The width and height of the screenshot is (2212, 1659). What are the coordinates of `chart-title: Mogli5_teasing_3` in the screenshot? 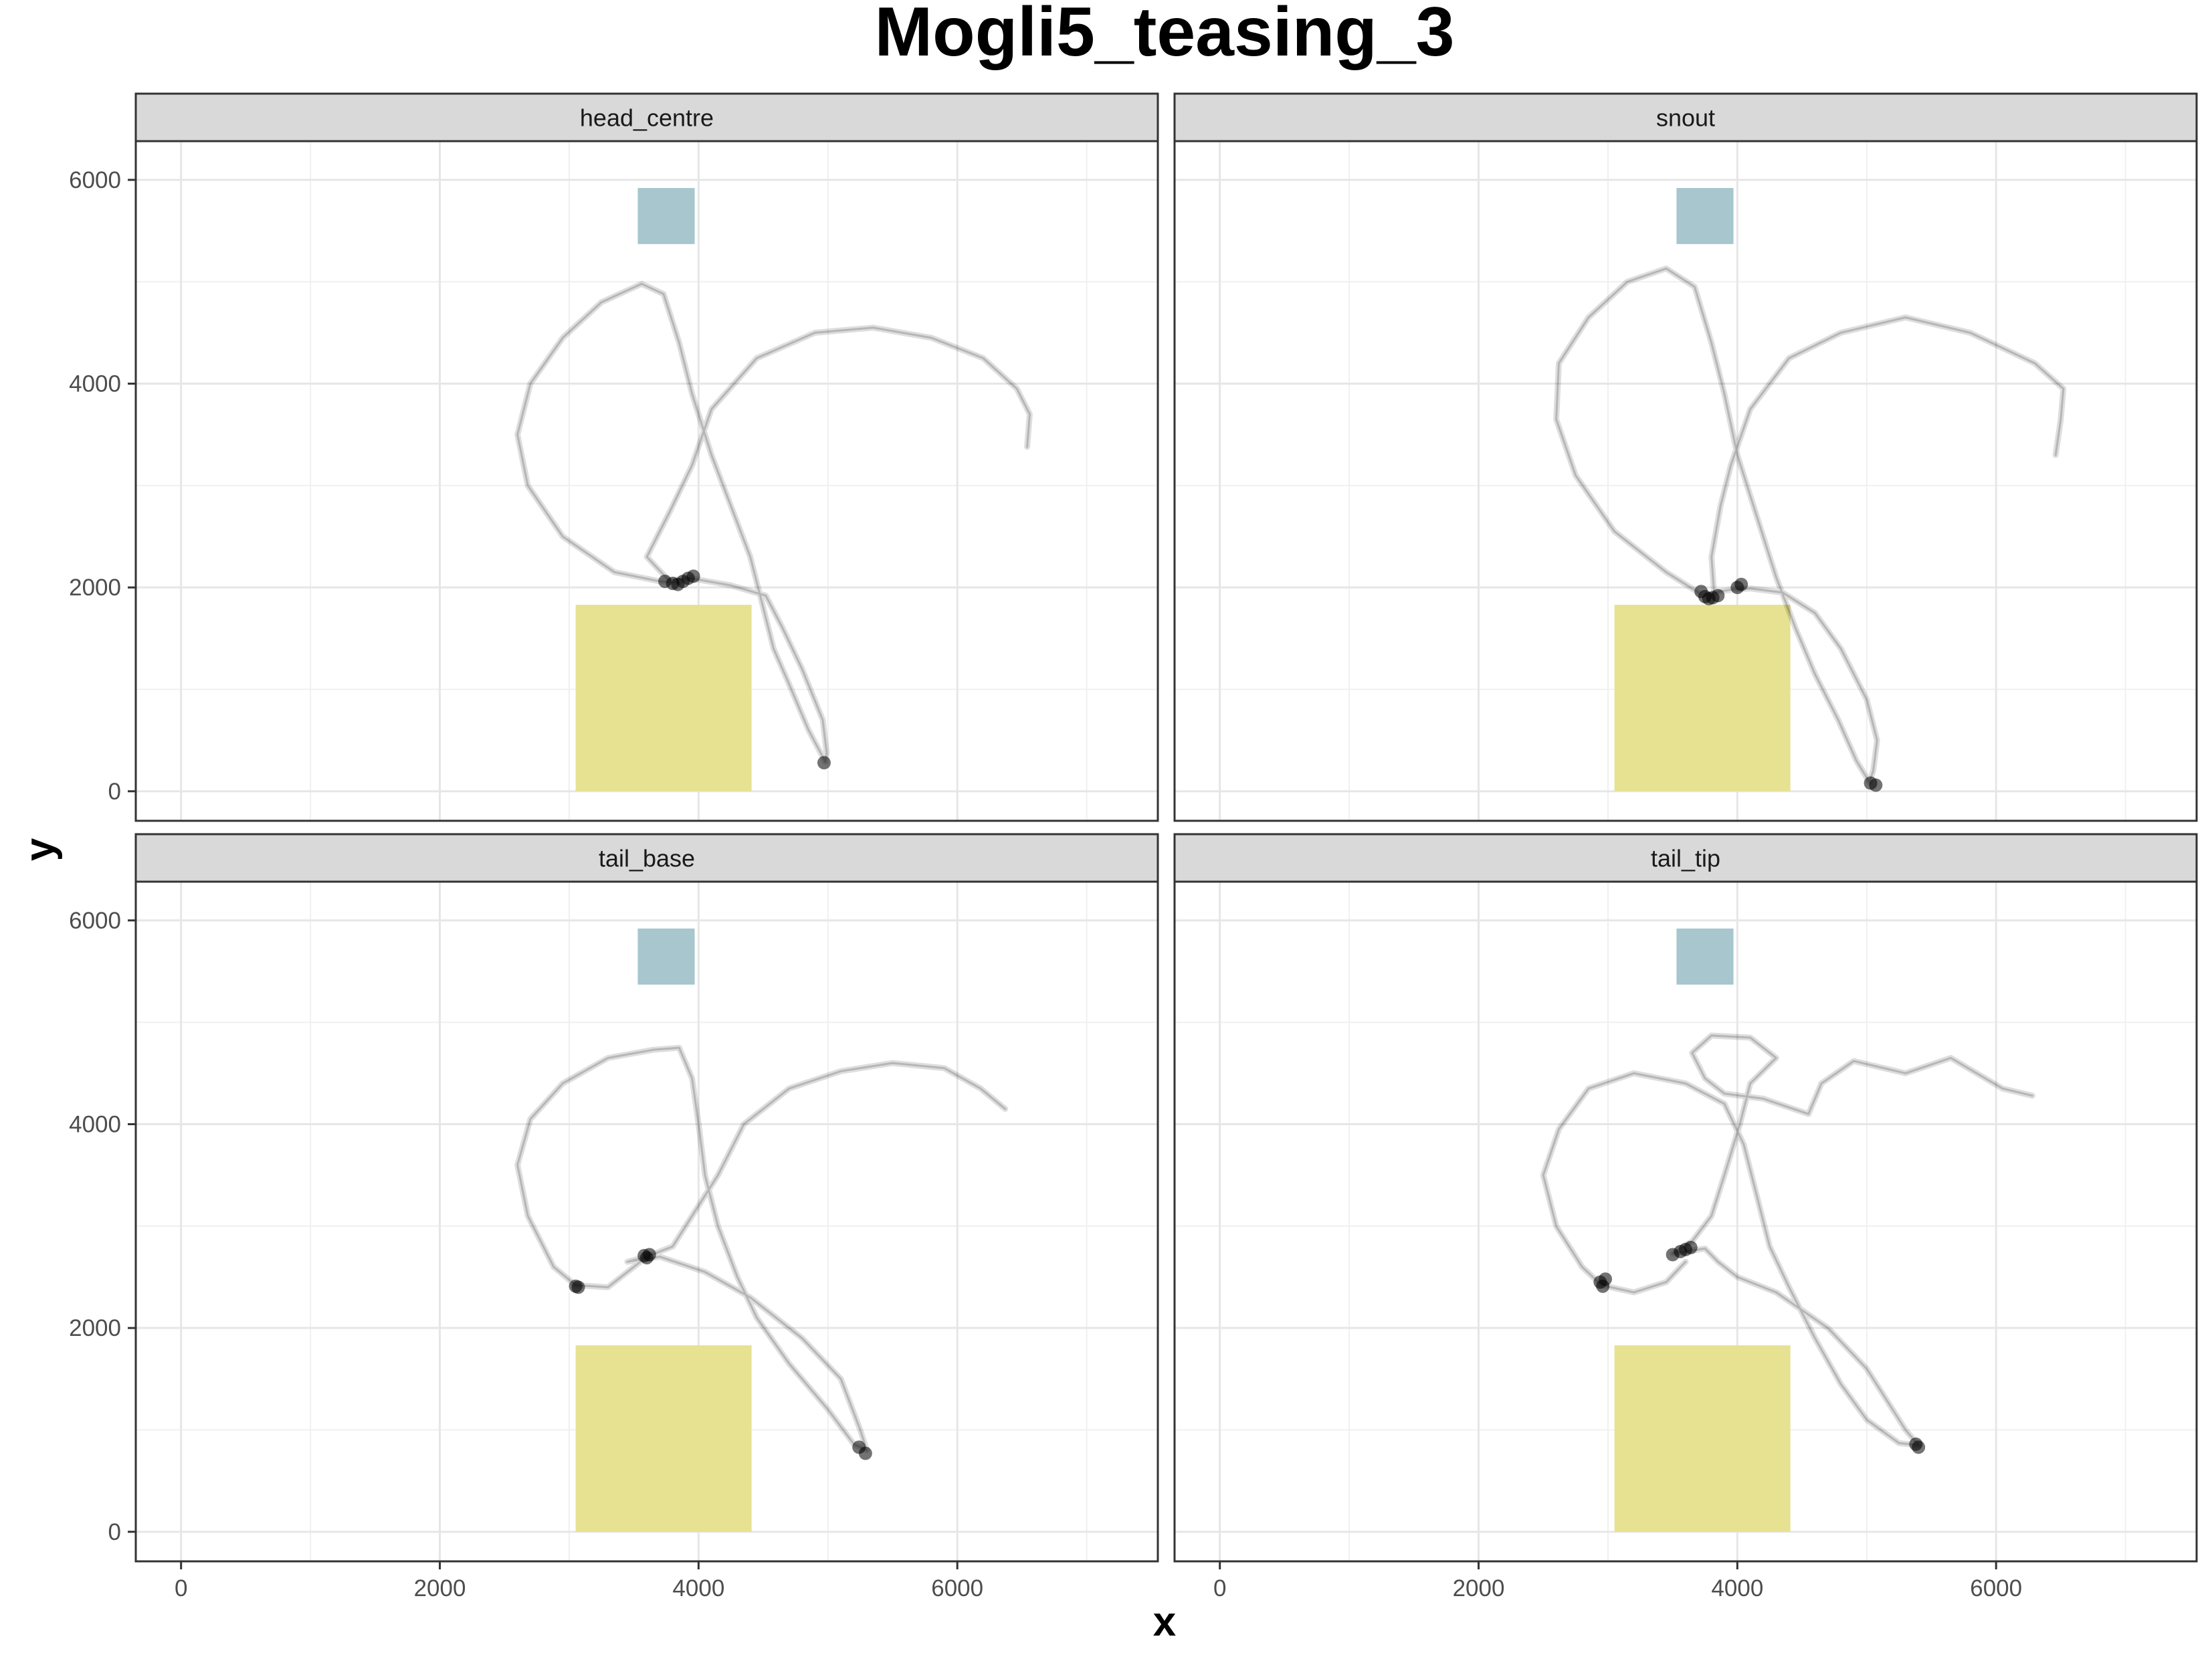 It's located at (1165, 35).